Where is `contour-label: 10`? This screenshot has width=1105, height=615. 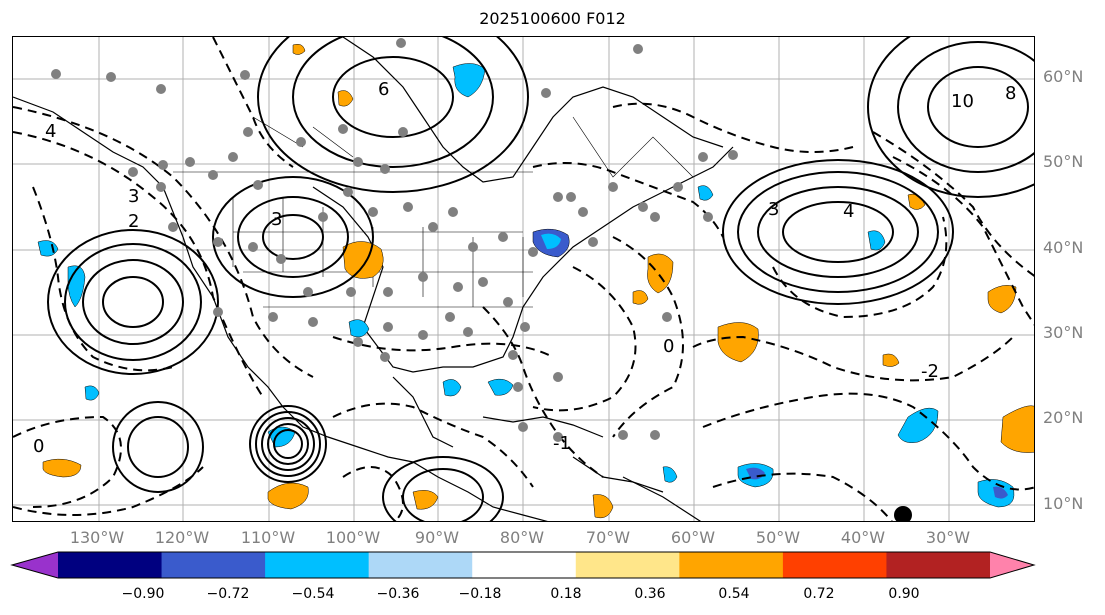 contour-label: 10 is located at coordinates (962, 101).